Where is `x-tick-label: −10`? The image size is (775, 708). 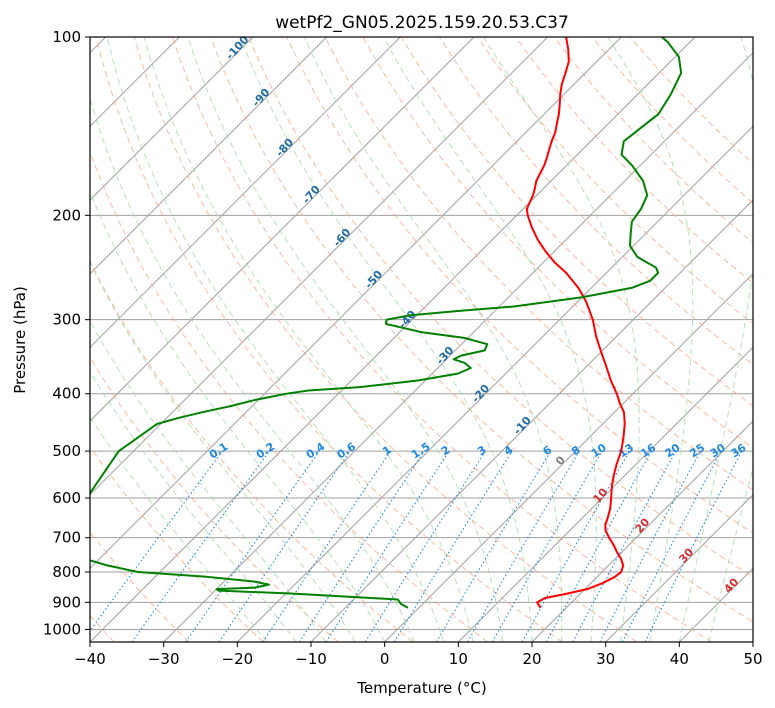 x-tick-label: −10 is located at coordinates (311, 659).